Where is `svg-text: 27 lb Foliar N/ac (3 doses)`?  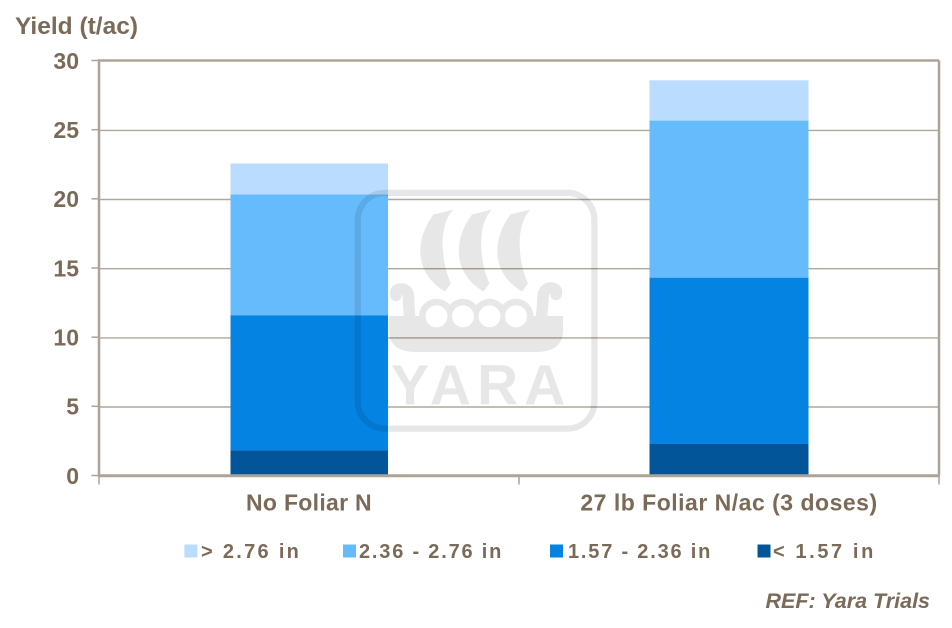 svg-text: 27 lb Foliar N/ac (3 doses) is located at coordinates (728, 503).